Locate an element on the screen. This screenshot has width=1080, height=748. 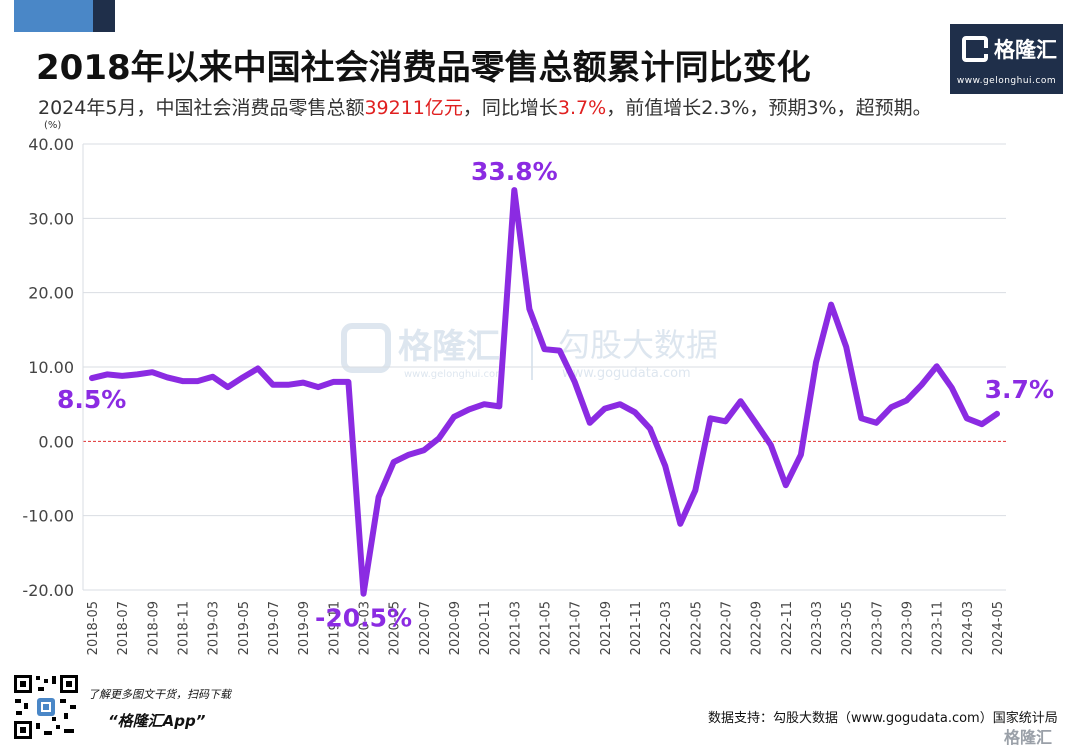
y-tick-label: 40.00 is located at coordinates (51, 144).